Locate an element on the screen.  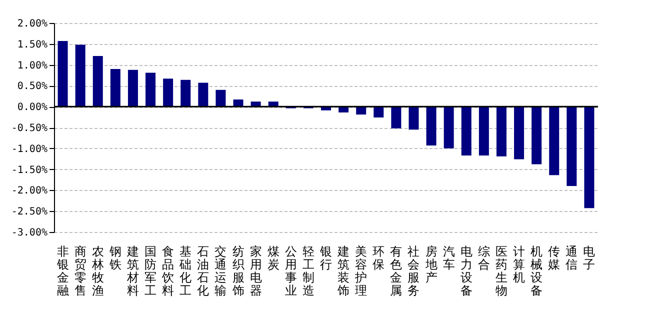
x-tick-label: 基础化工 is located at coordinates (185, 271).